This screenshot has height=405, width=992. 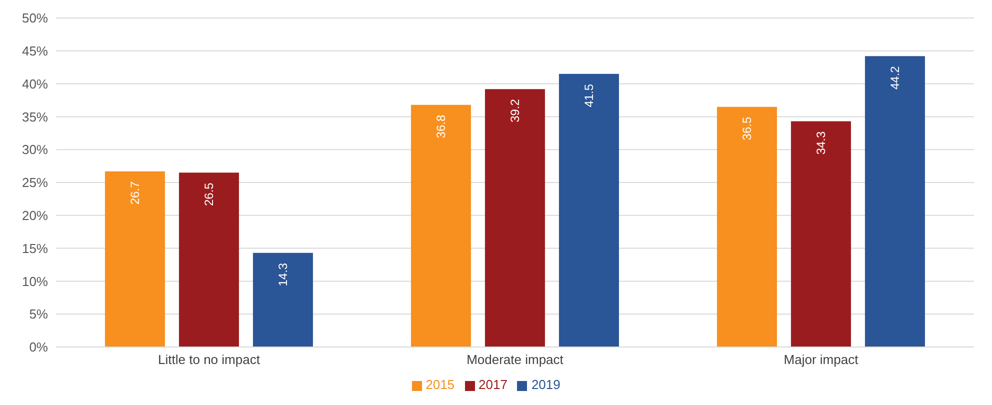 I want to click on x-tick-label: Little to no impact, so click(x=209, y=360).